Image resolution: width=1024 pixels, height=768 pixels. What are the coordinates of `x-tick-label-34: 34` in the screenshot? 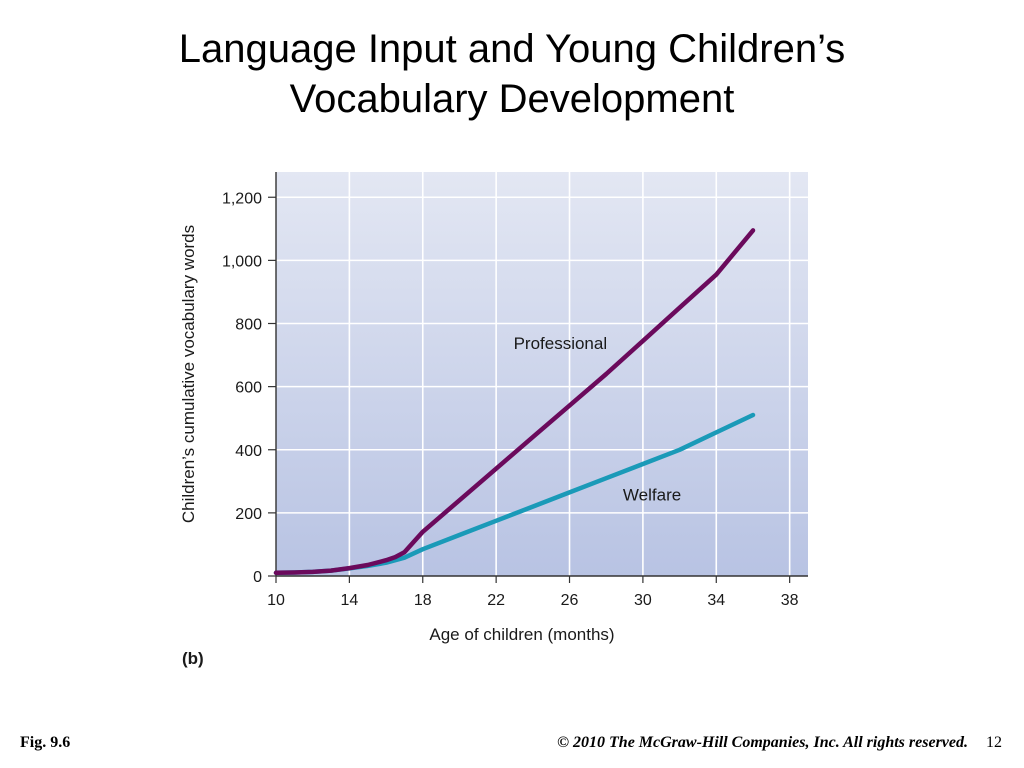 It's located at (716, 600).